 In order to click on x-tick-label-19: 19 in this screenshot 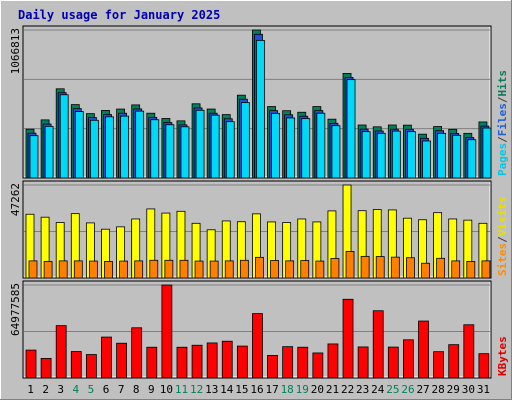, I will do `click(302, 389)`.